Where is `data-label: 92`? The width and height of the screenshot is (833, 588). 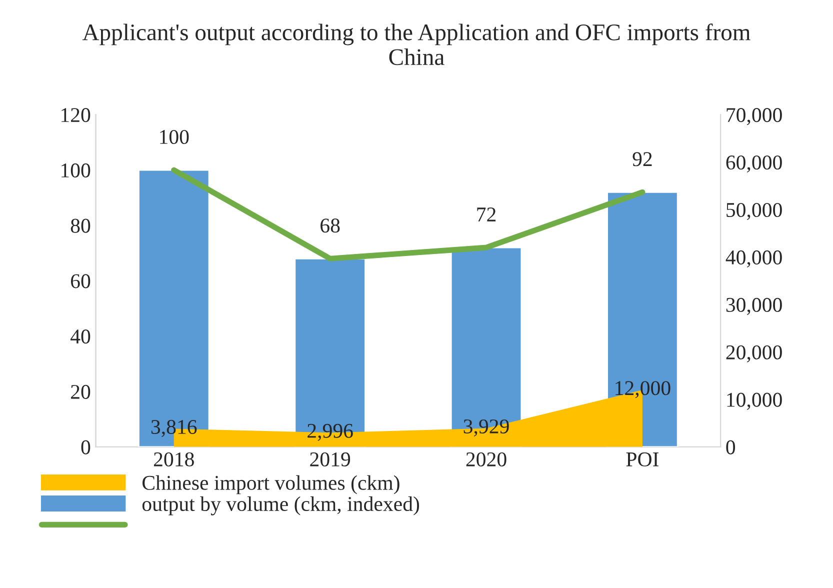
data-label: 92 is located at coordinates (642, 159).